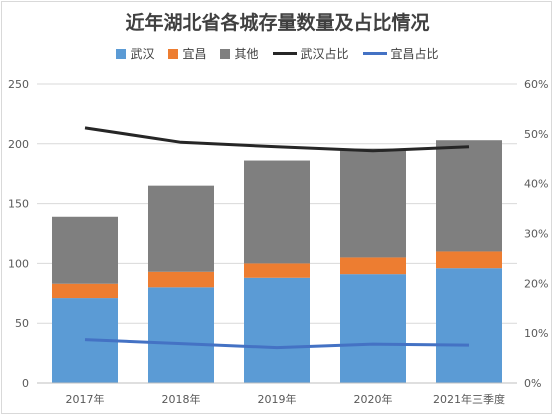  What do you see at coordinates (194, 54) in the screenshot?
I see `legend-label-yichang: 宜昌` at bounding box center [194, 54].